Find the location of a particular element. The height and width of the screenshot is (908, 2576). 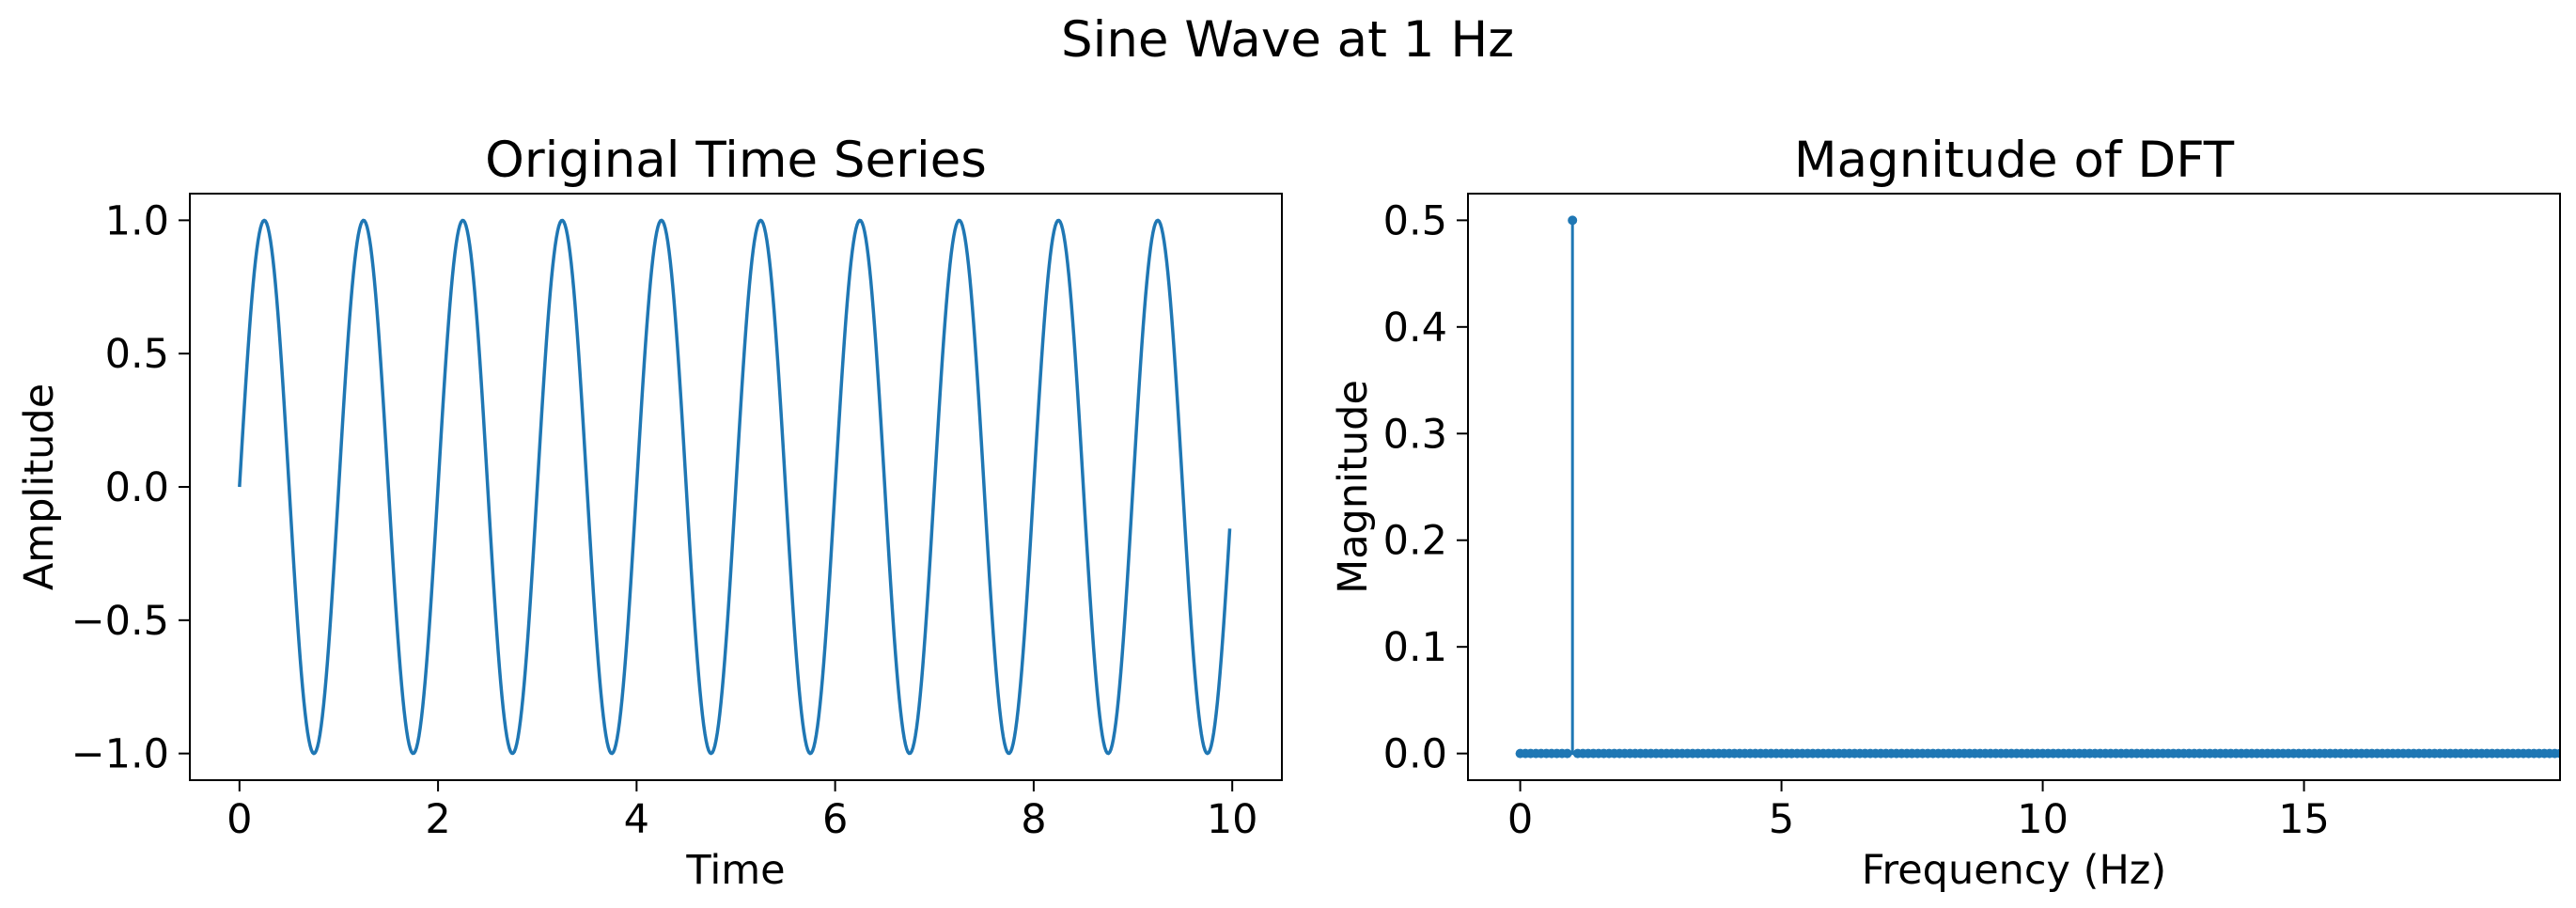

time-series-title: Original Time Series is located at coordinates (736, 160).